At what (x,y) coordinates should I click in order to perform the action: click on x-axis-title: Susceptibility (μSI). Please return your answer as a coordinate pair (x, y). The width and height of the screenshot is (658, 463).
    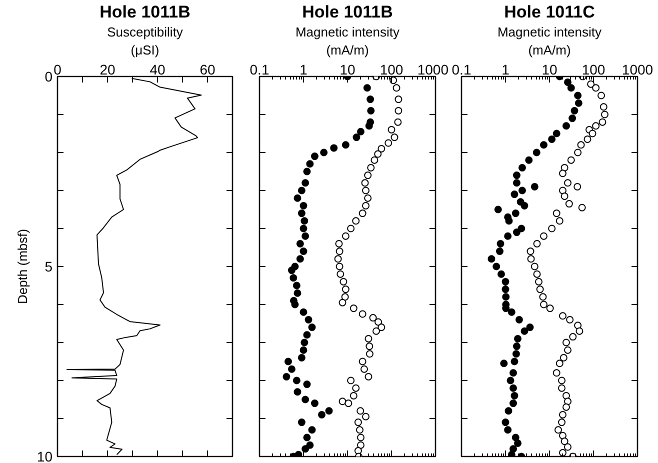
    Looking at the image, I should click on (145, 41).